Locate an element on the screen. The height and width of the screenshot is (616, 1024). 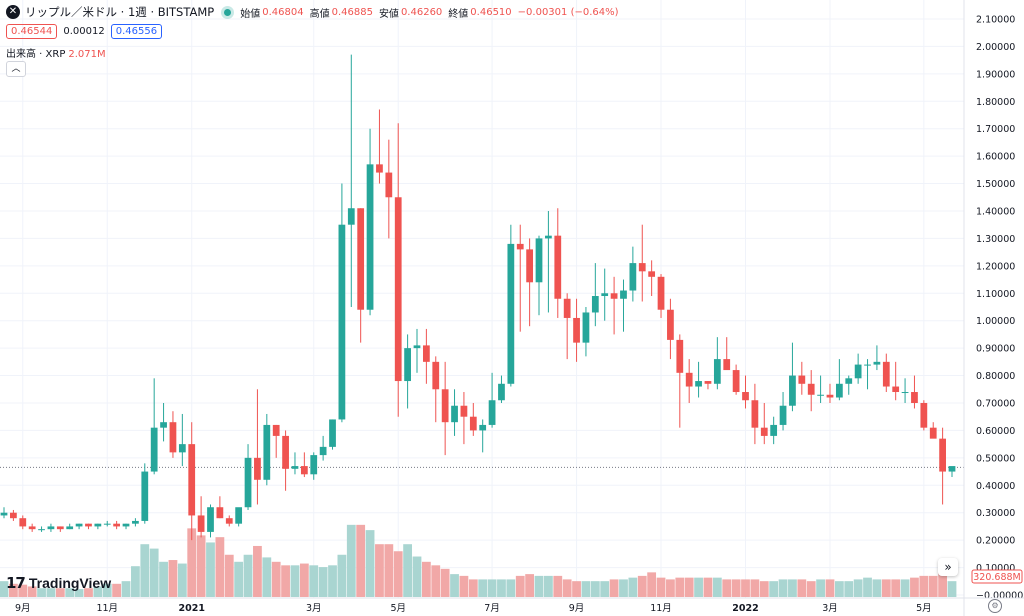
price-tick-label: 1.50000 is located at coordinates (995, 184).